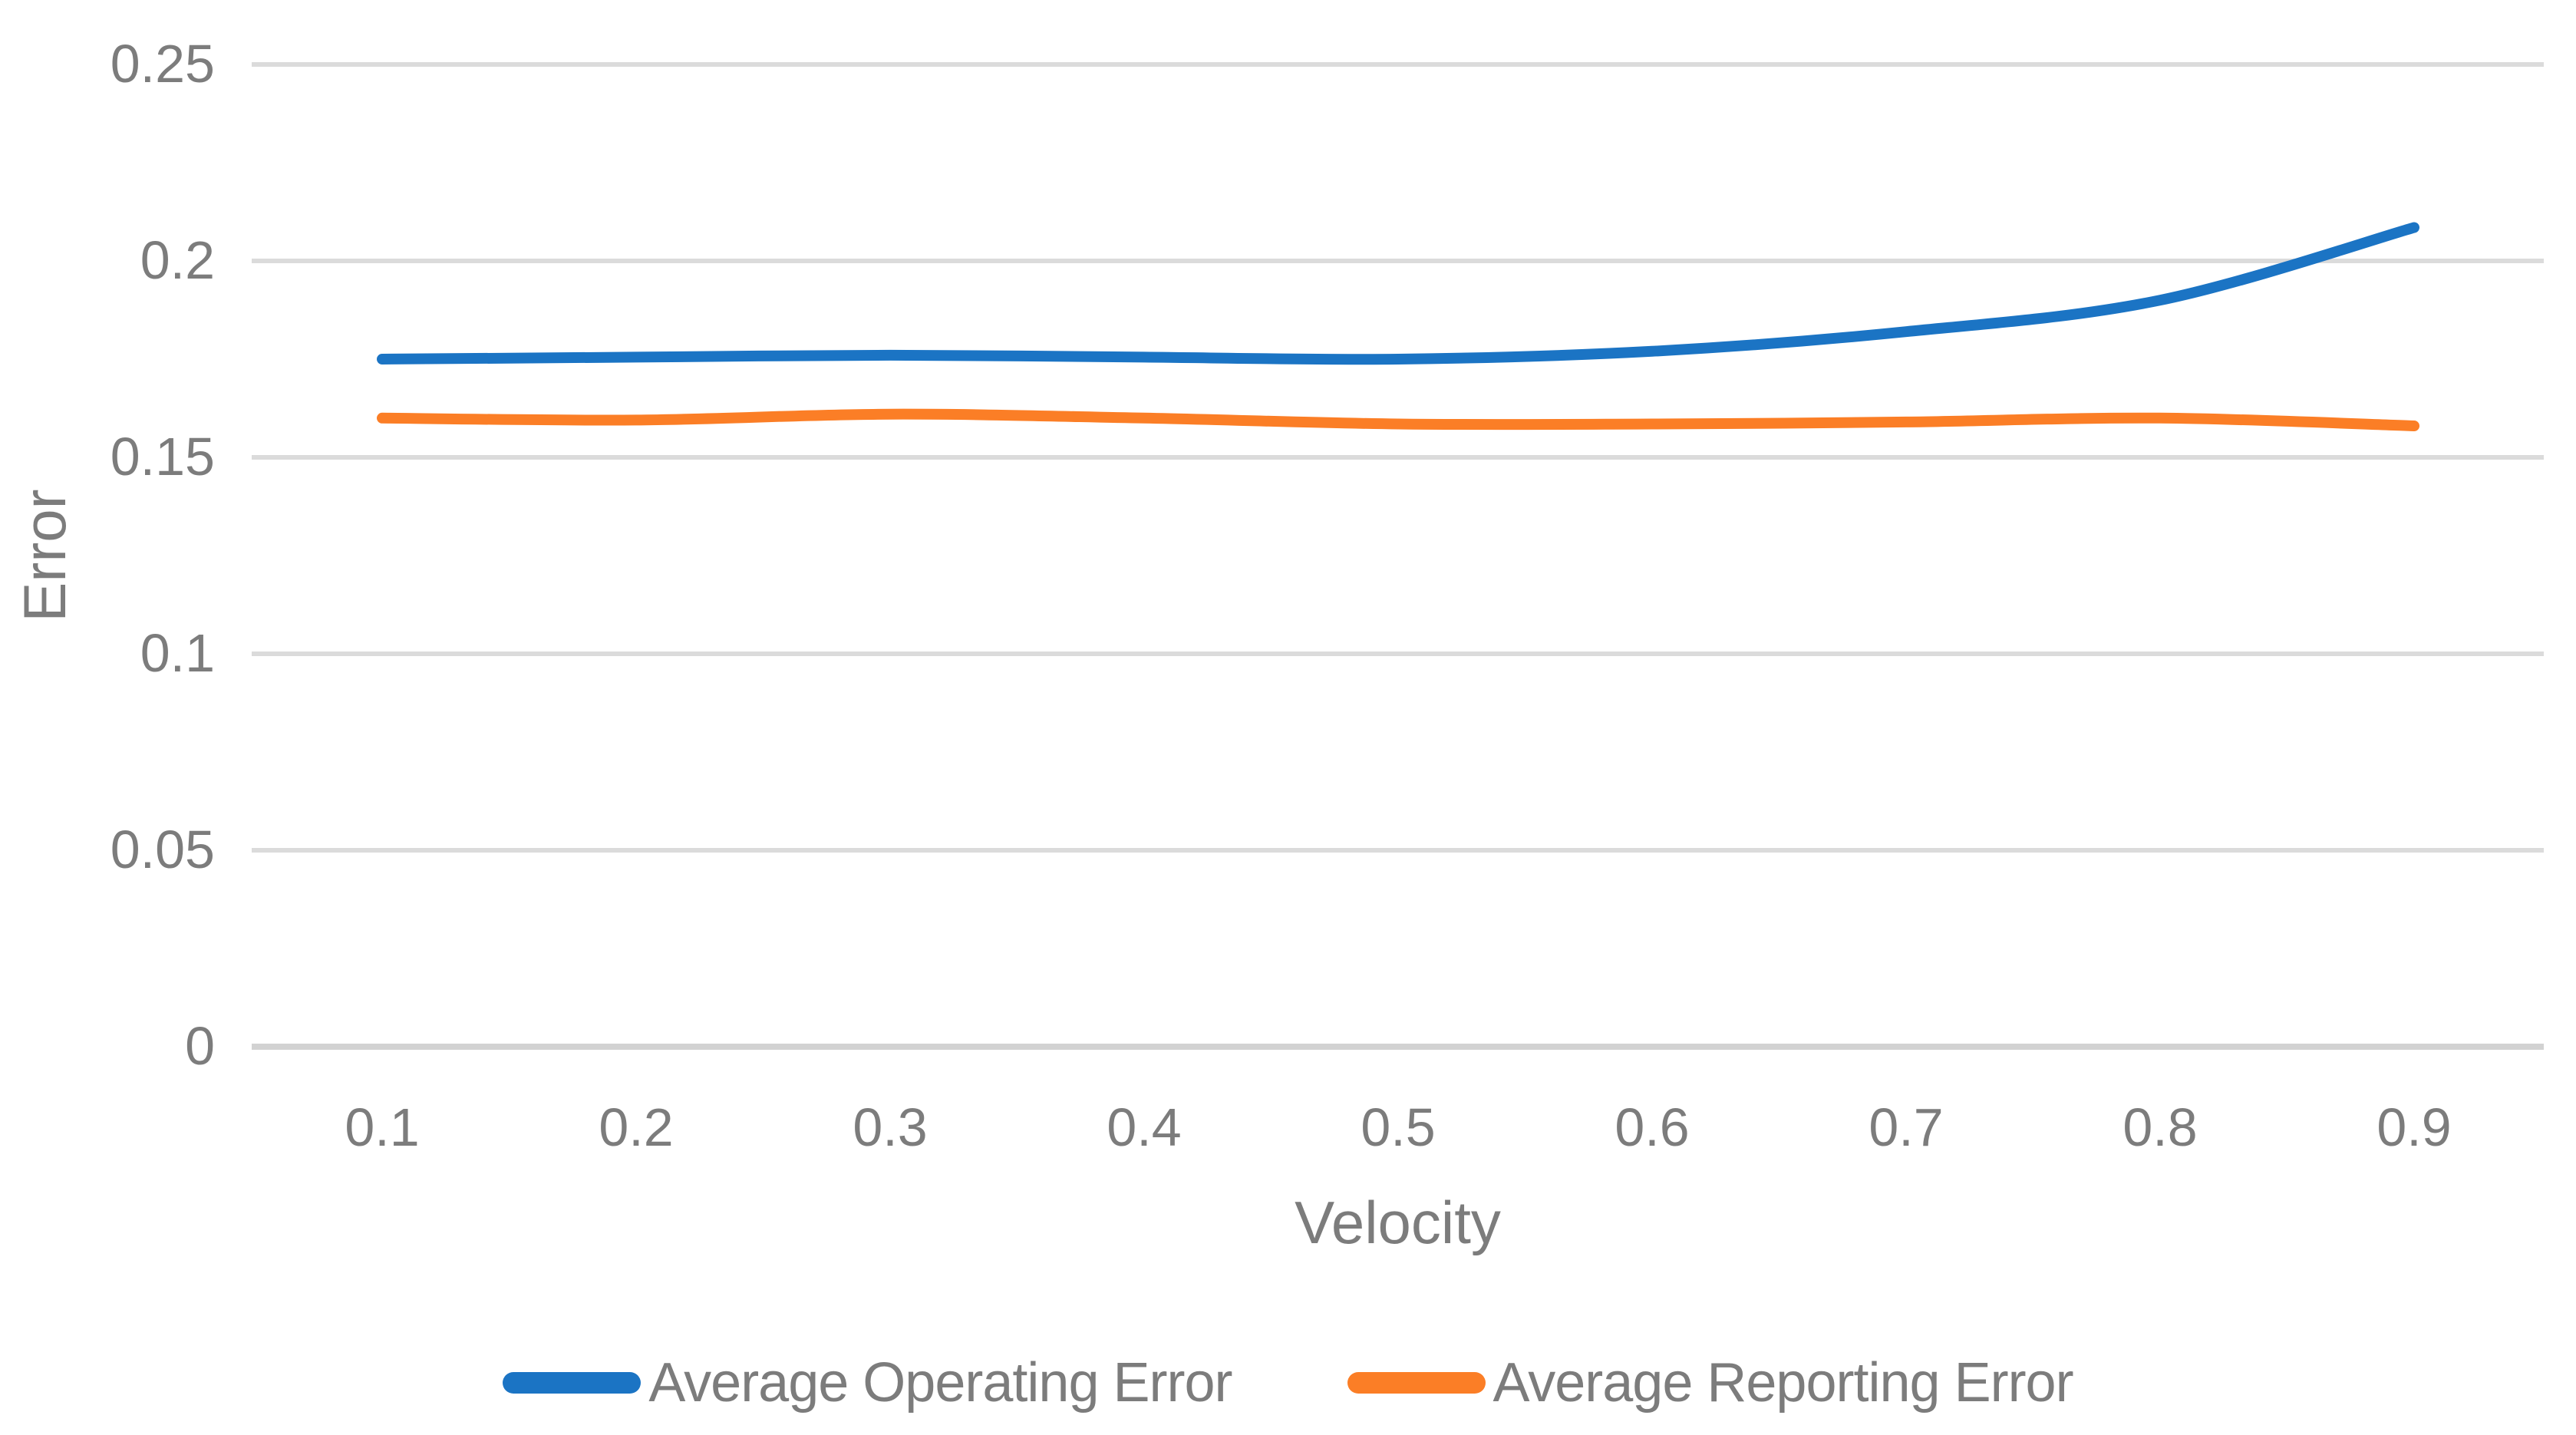 Image resolution: width=2576 pixels, height=1435 pixels. What do you see at coordinates (162, 849) in the screenshot?
I see `y-tick-label: 0.05` at bounding box center [162, 849].